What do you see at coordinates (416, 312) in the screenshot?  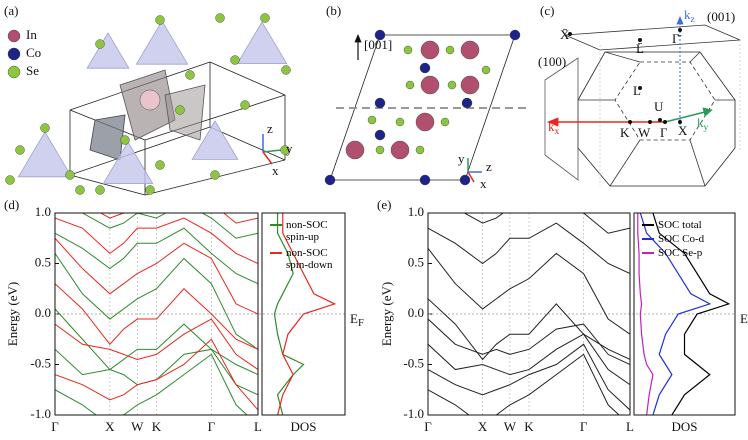 I see `y-tick-label: 0.0` at bounding box center [416, 312].